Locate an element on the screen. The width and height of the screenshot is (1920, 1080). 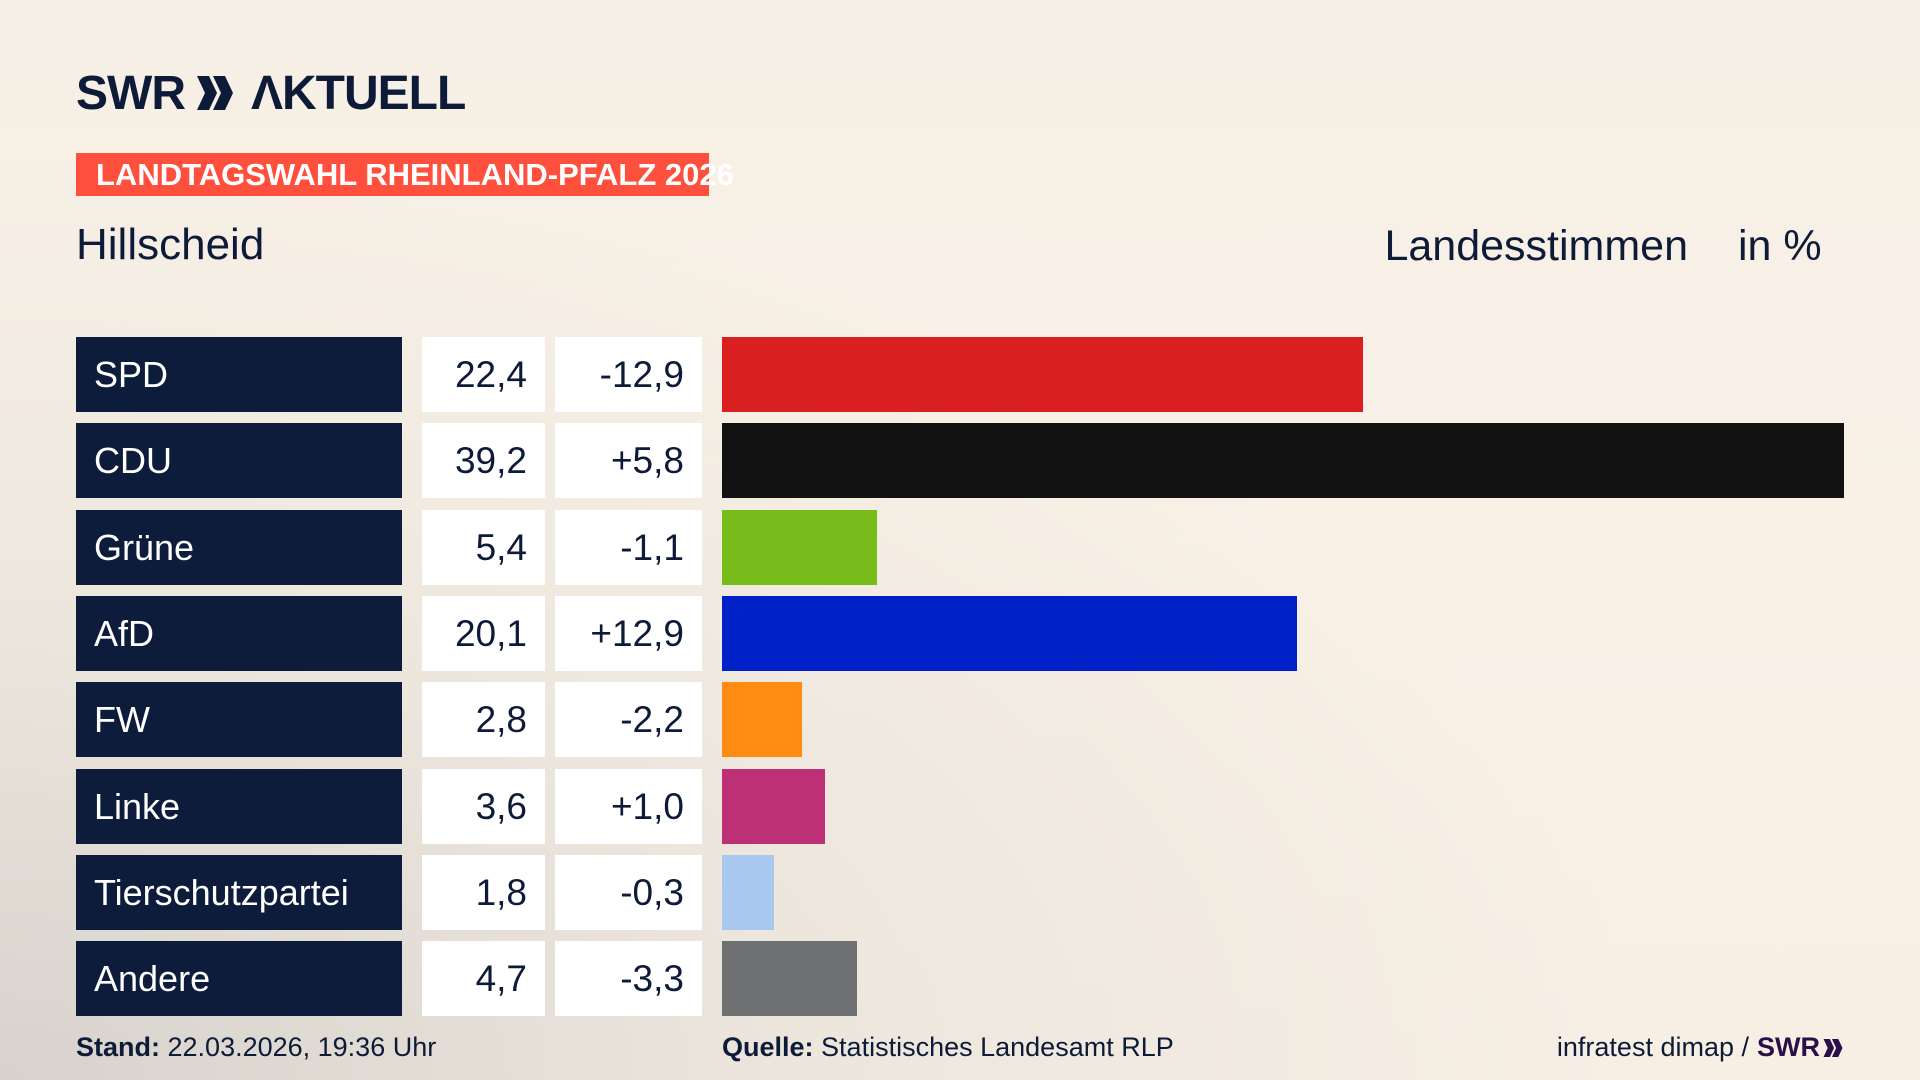
party-name: AfD is located at coordinates (239, 633).